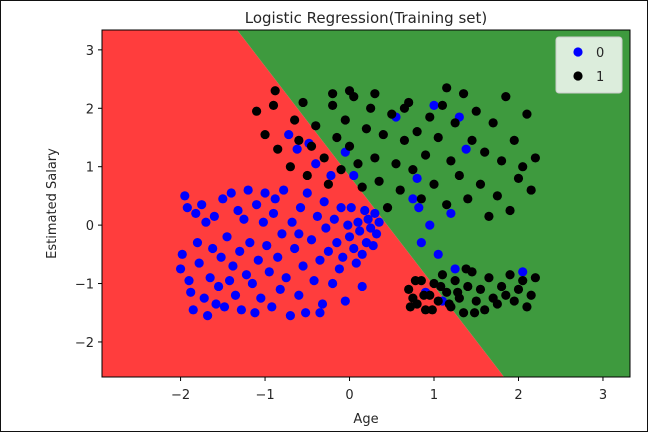  I want to click on legend-box, so click(589, 65).